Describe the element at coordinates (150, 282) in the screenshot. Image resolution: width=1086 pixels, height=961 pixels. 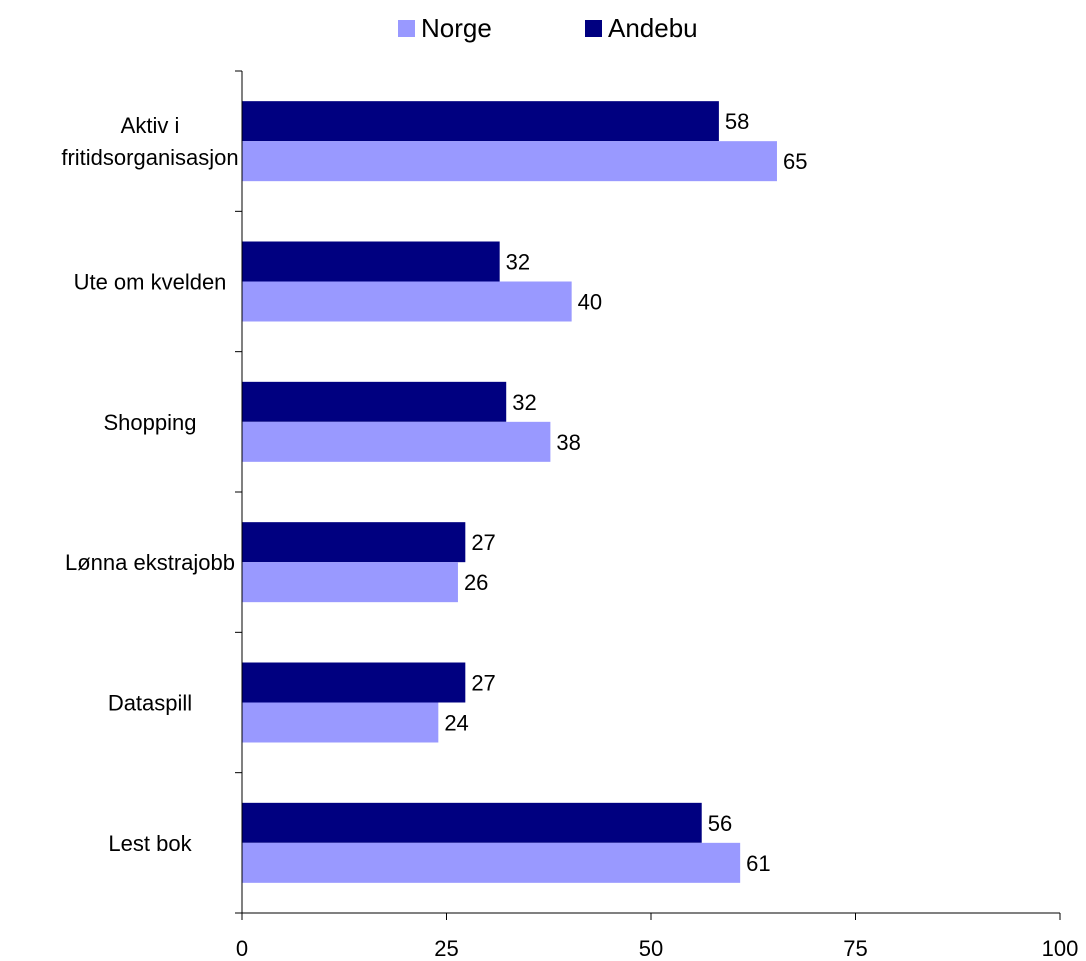
I see `category-label: Ute om kvelden` at that location.